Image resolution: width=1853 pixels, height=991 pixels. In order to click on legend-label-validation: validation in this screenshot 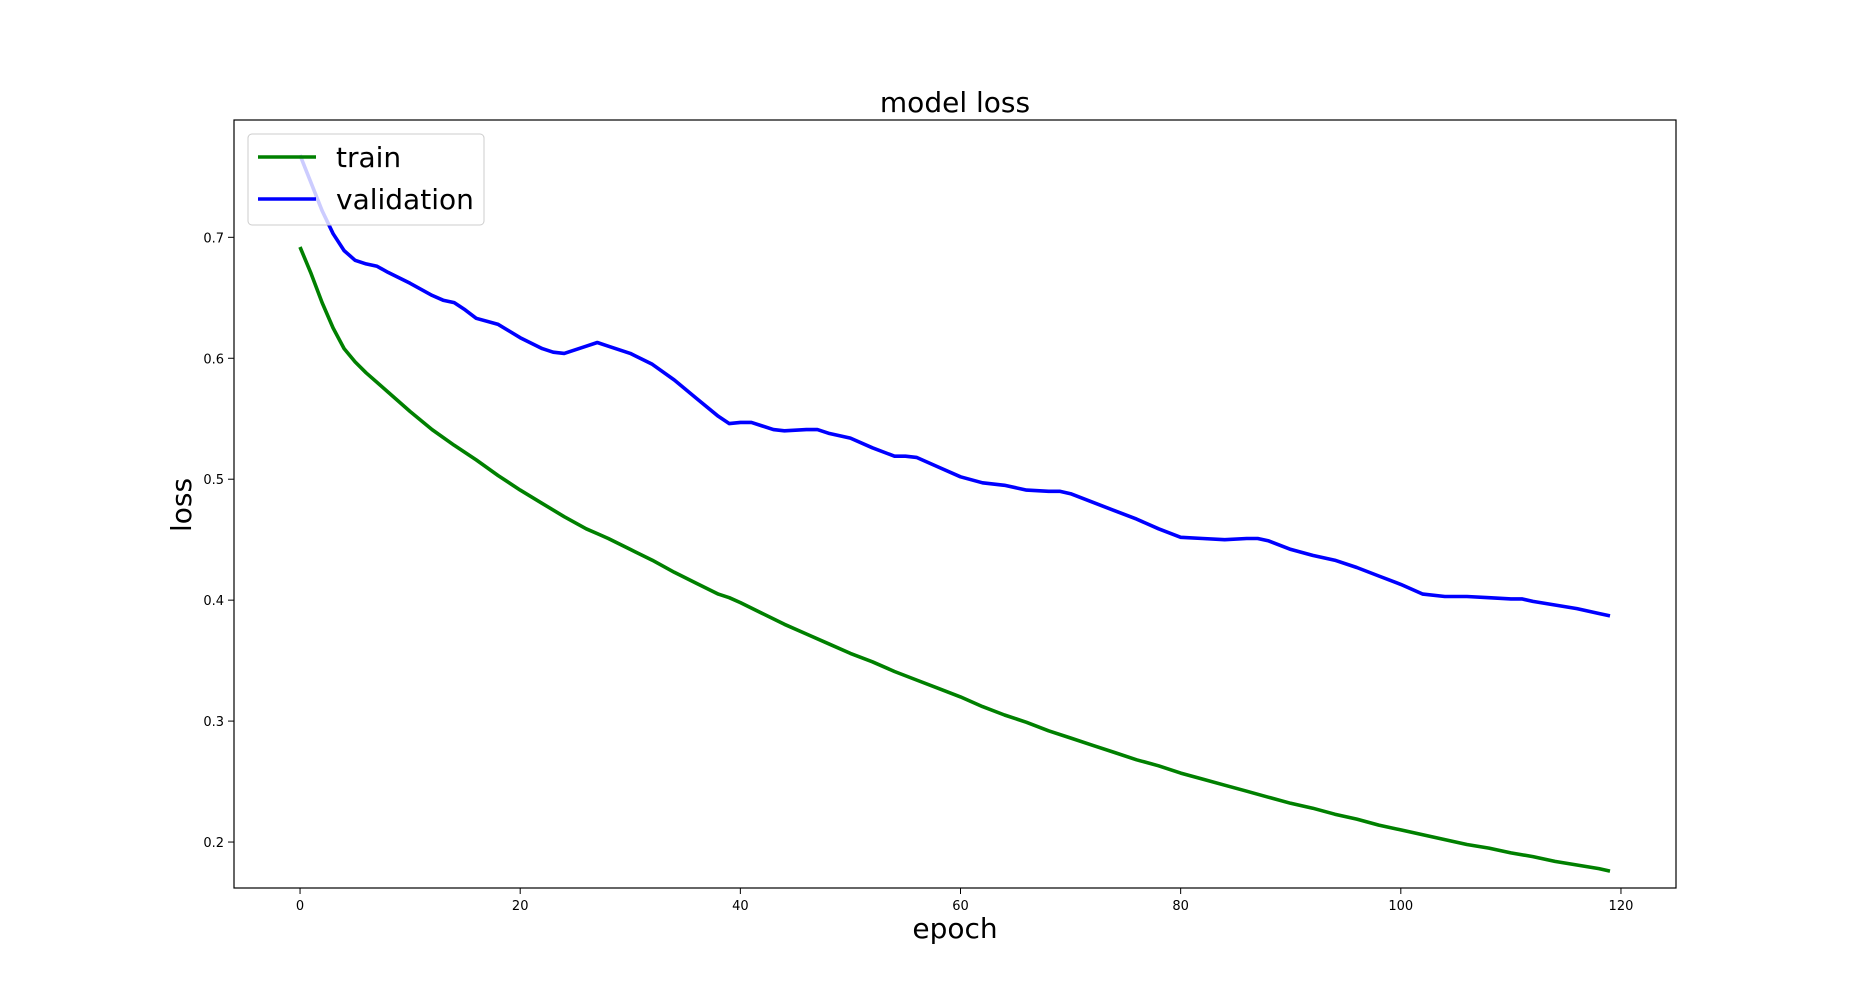, I will do `click(405, 199)`.